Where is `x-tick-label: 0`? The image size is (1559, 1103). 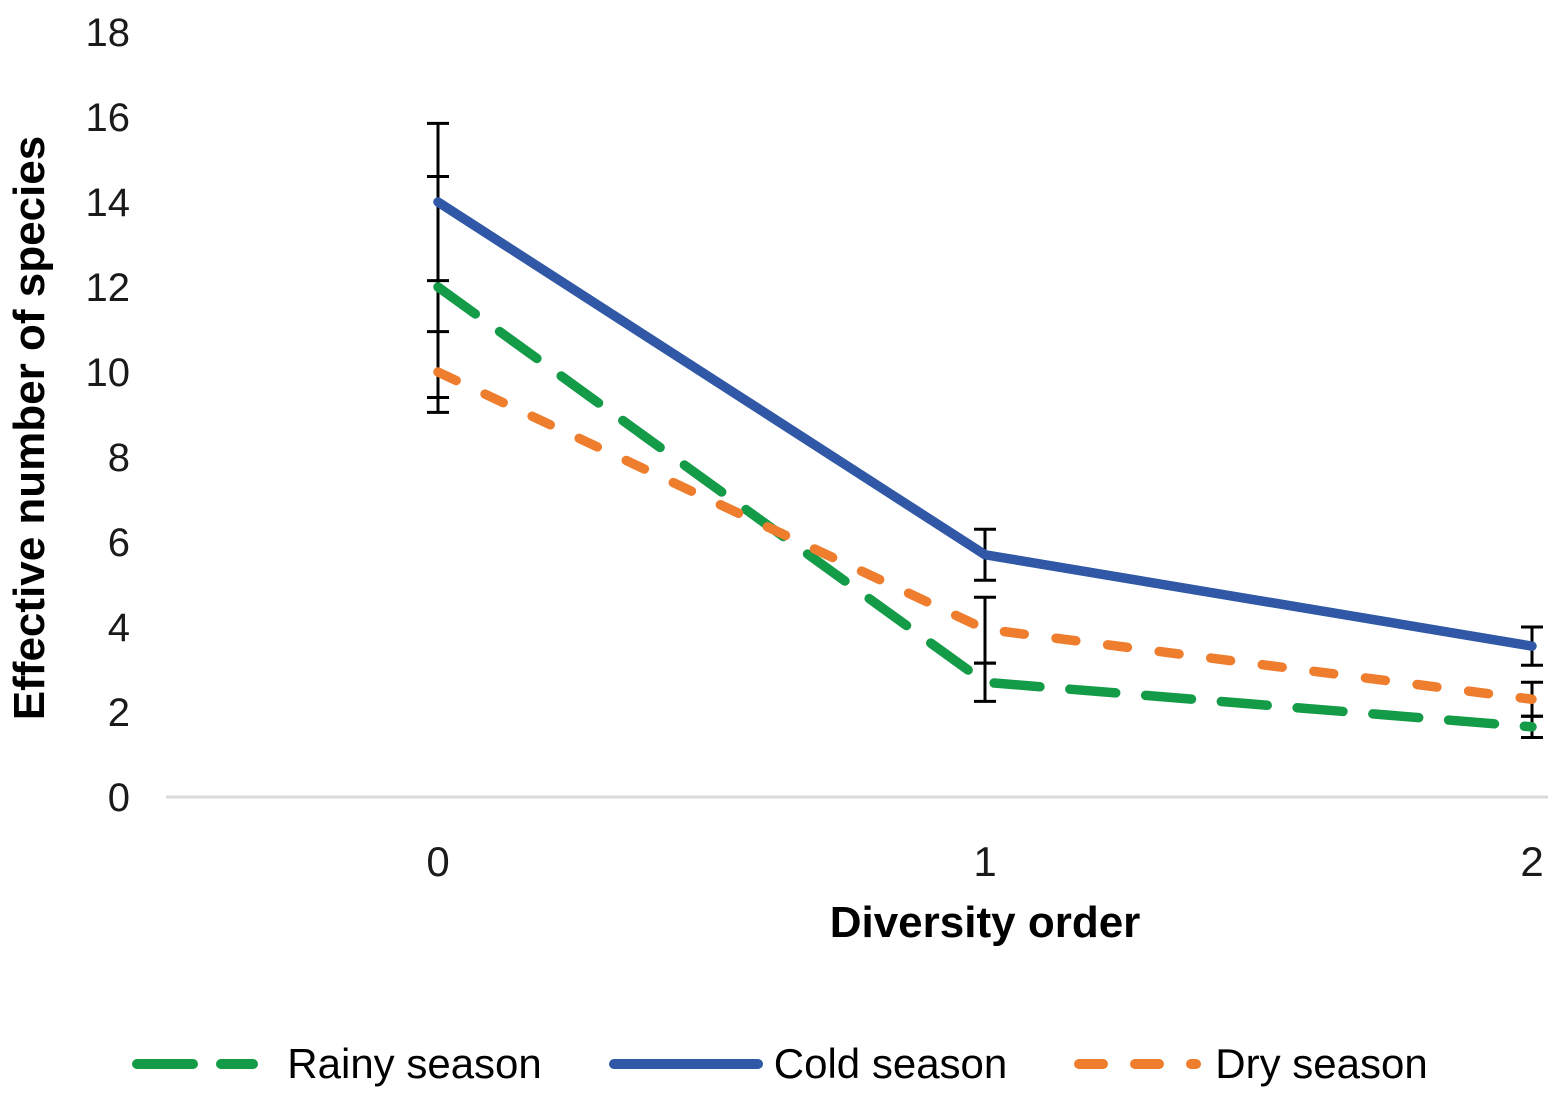 x-tick-label: 0 is located at coordinates (437, 861).